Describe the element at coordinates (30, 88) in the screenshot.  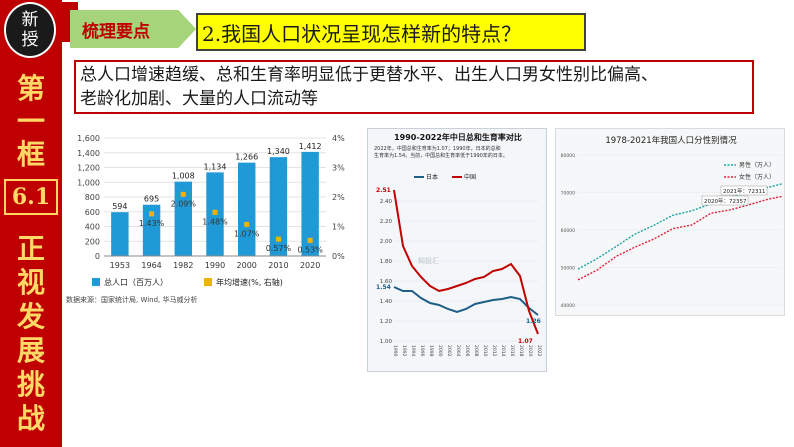
I see `section-char: 第` at that location.